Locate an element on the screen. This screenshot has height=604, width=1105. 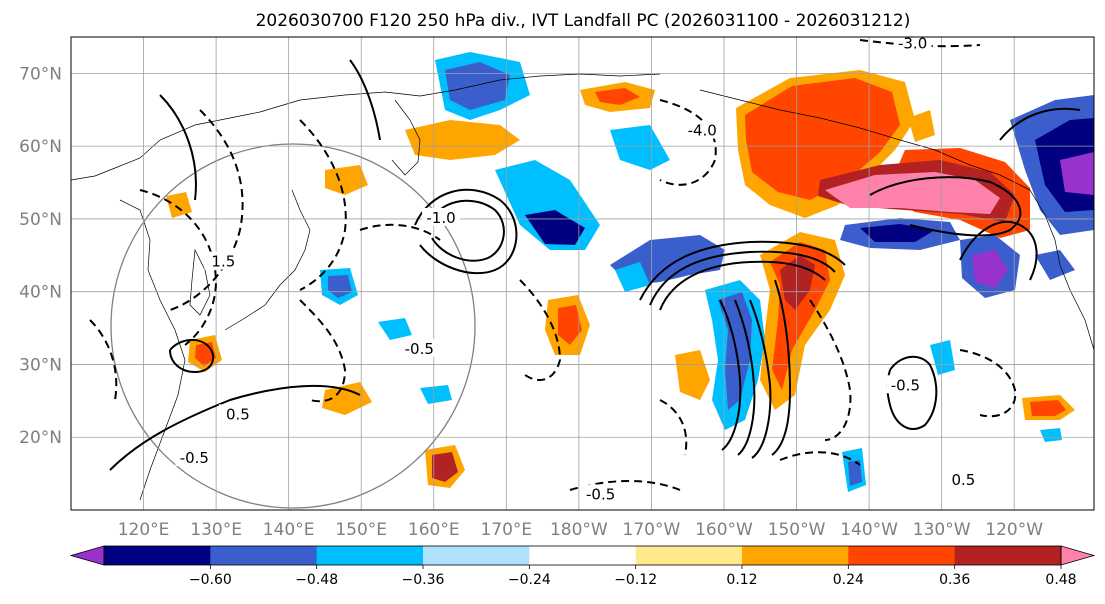
shade-positive-bering-sea is located at coordinates (921, 126).